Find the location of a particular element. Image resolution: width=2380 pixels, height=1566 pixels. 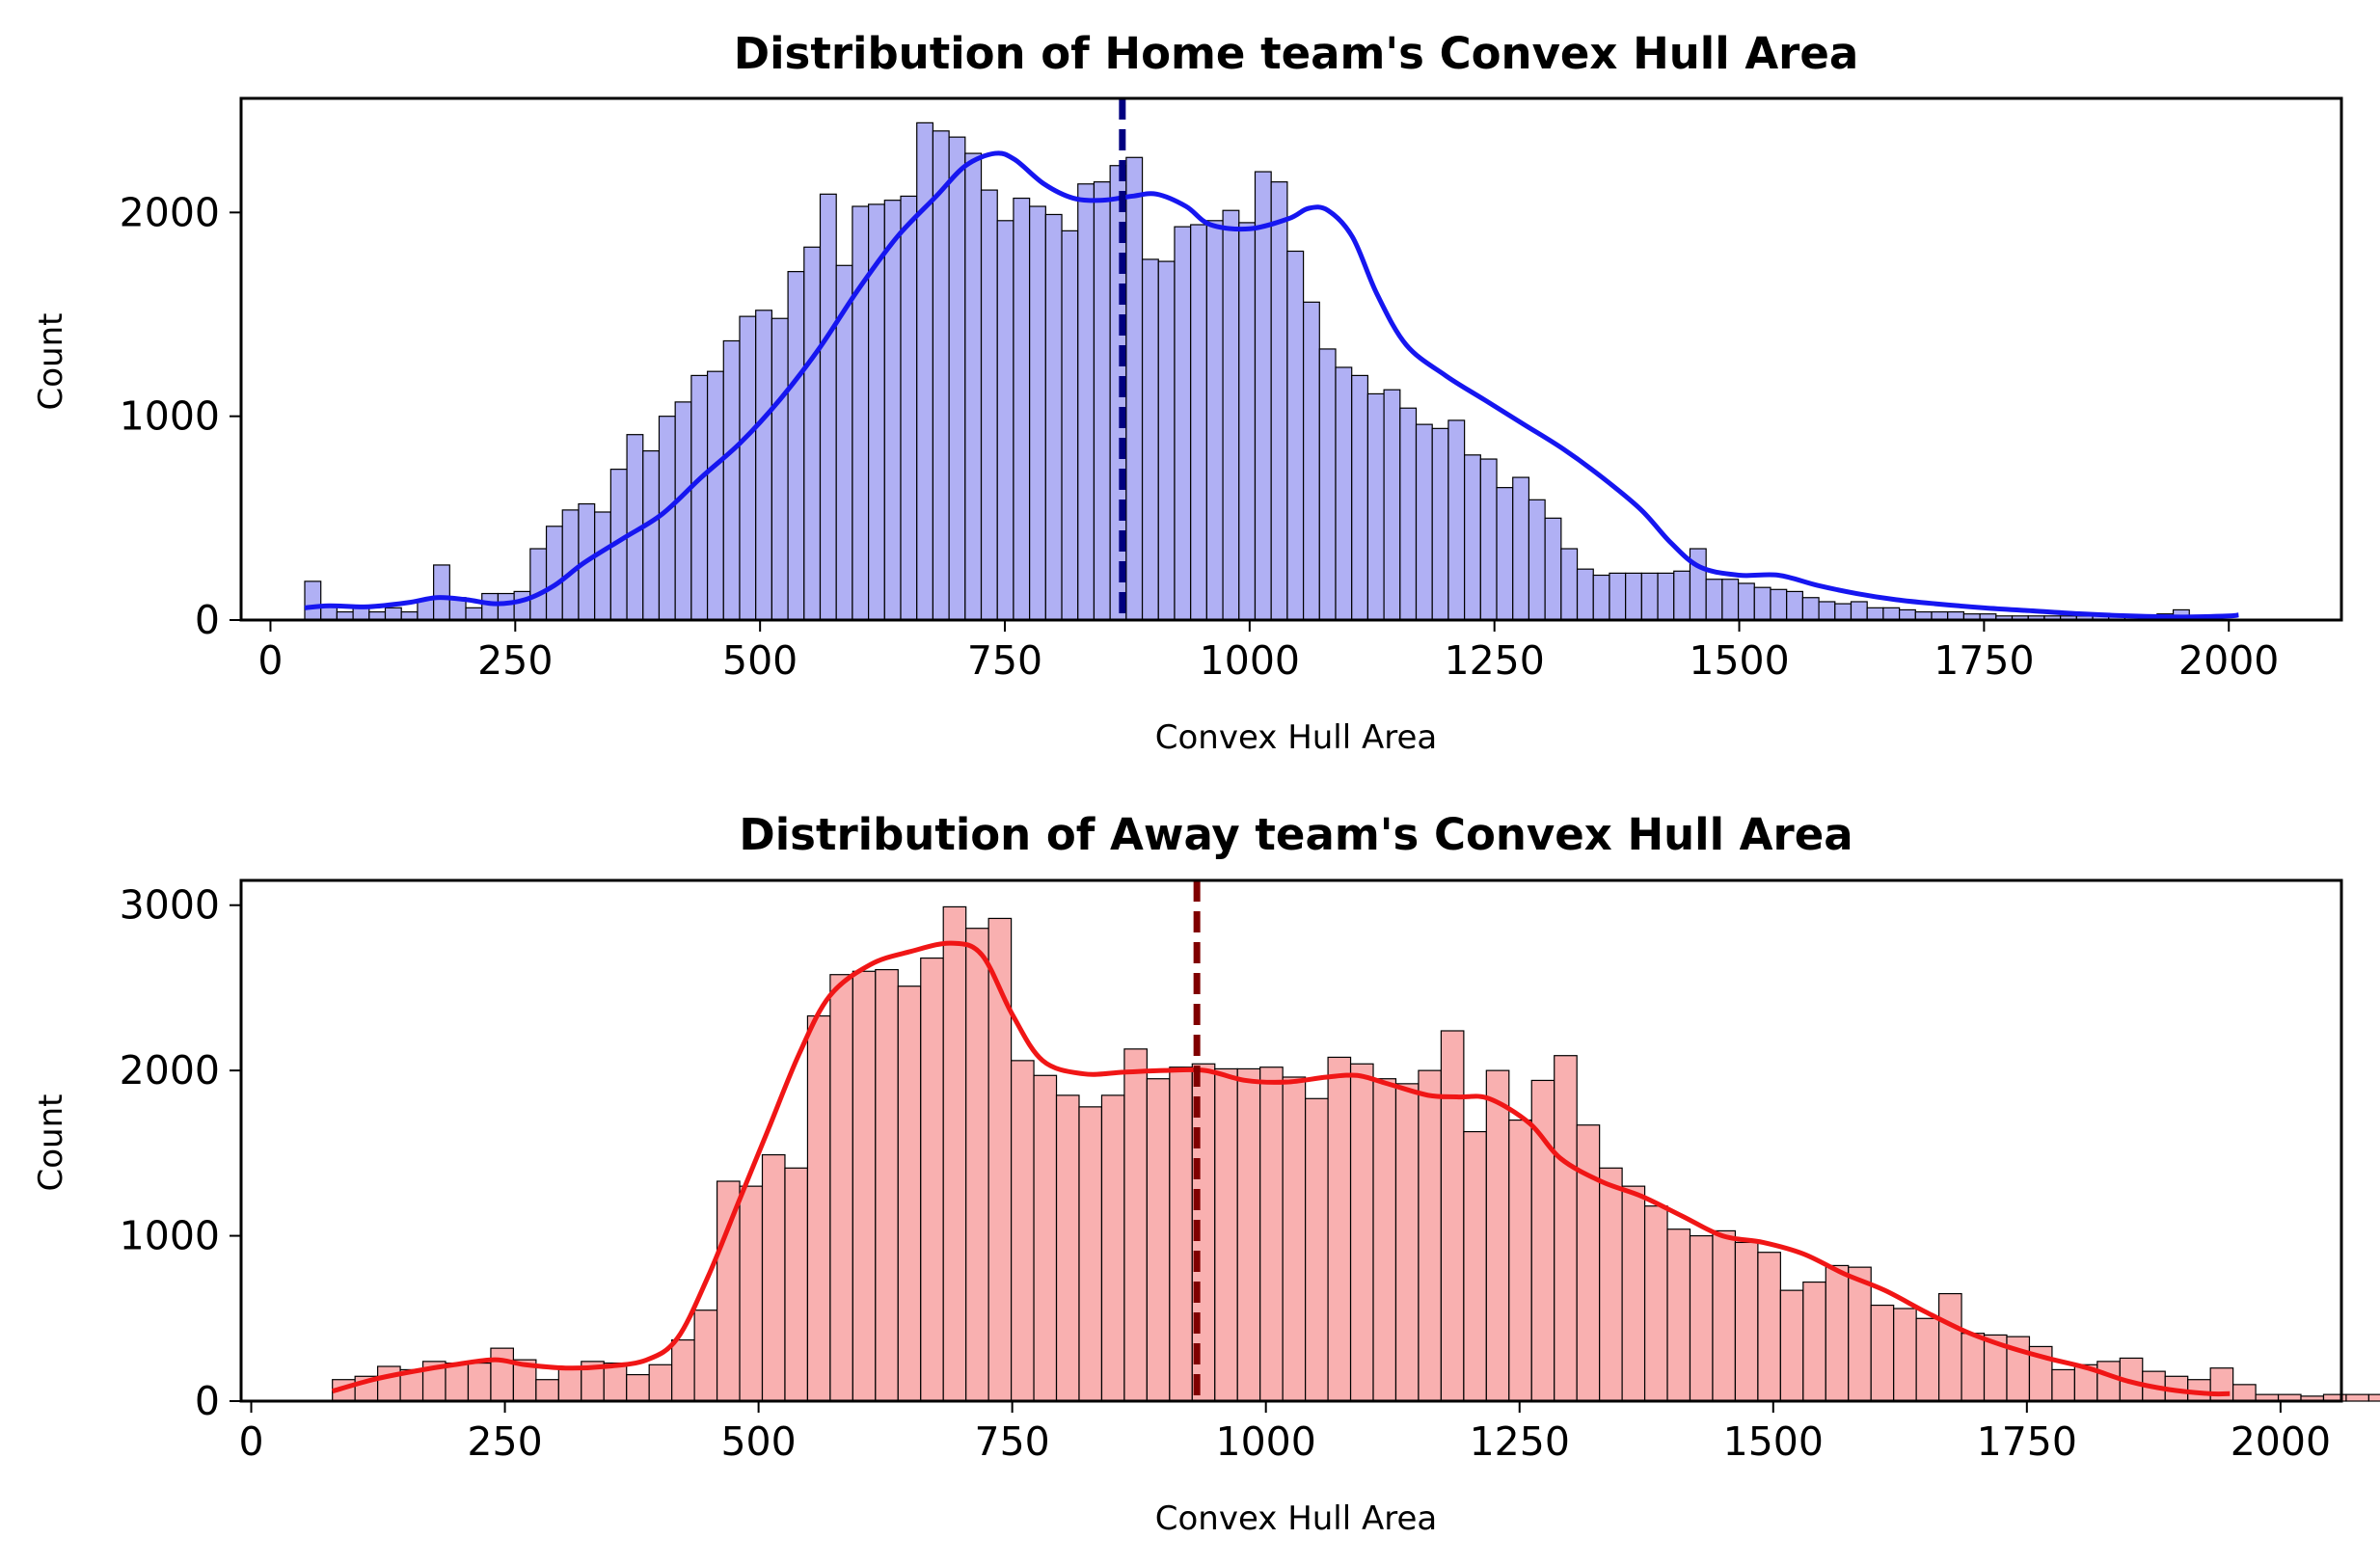

away-y-ticks: 0 1000 2000 3000 is located at coordinates (181, 1153).